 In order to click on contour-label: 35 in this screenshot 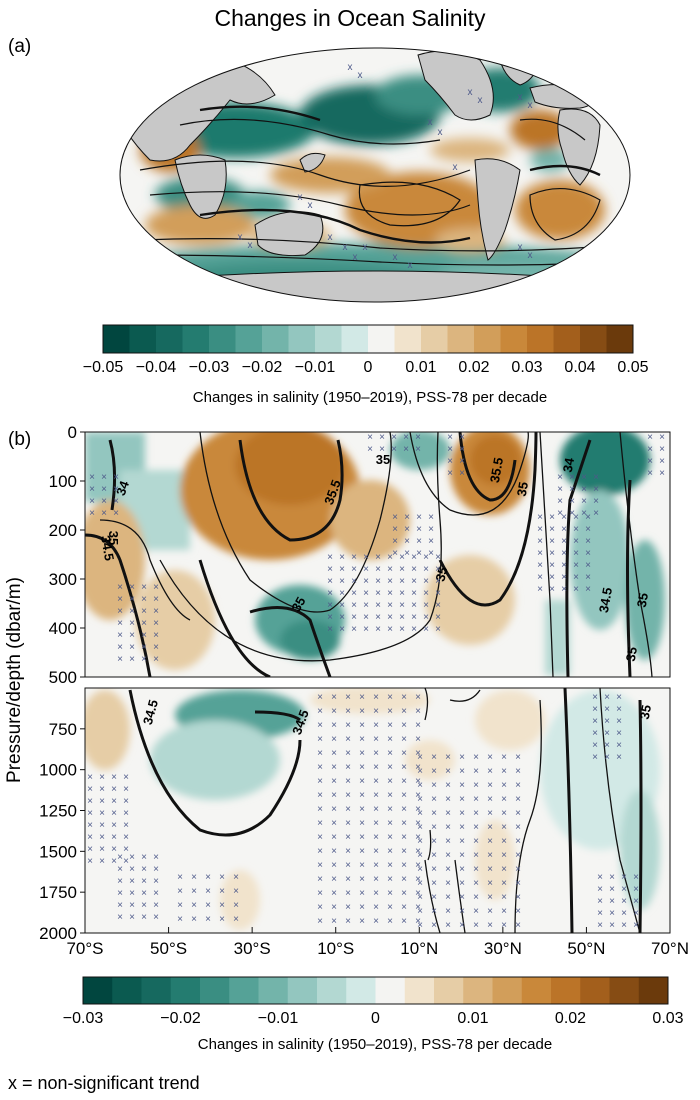, I will do `click(645, 712)`.